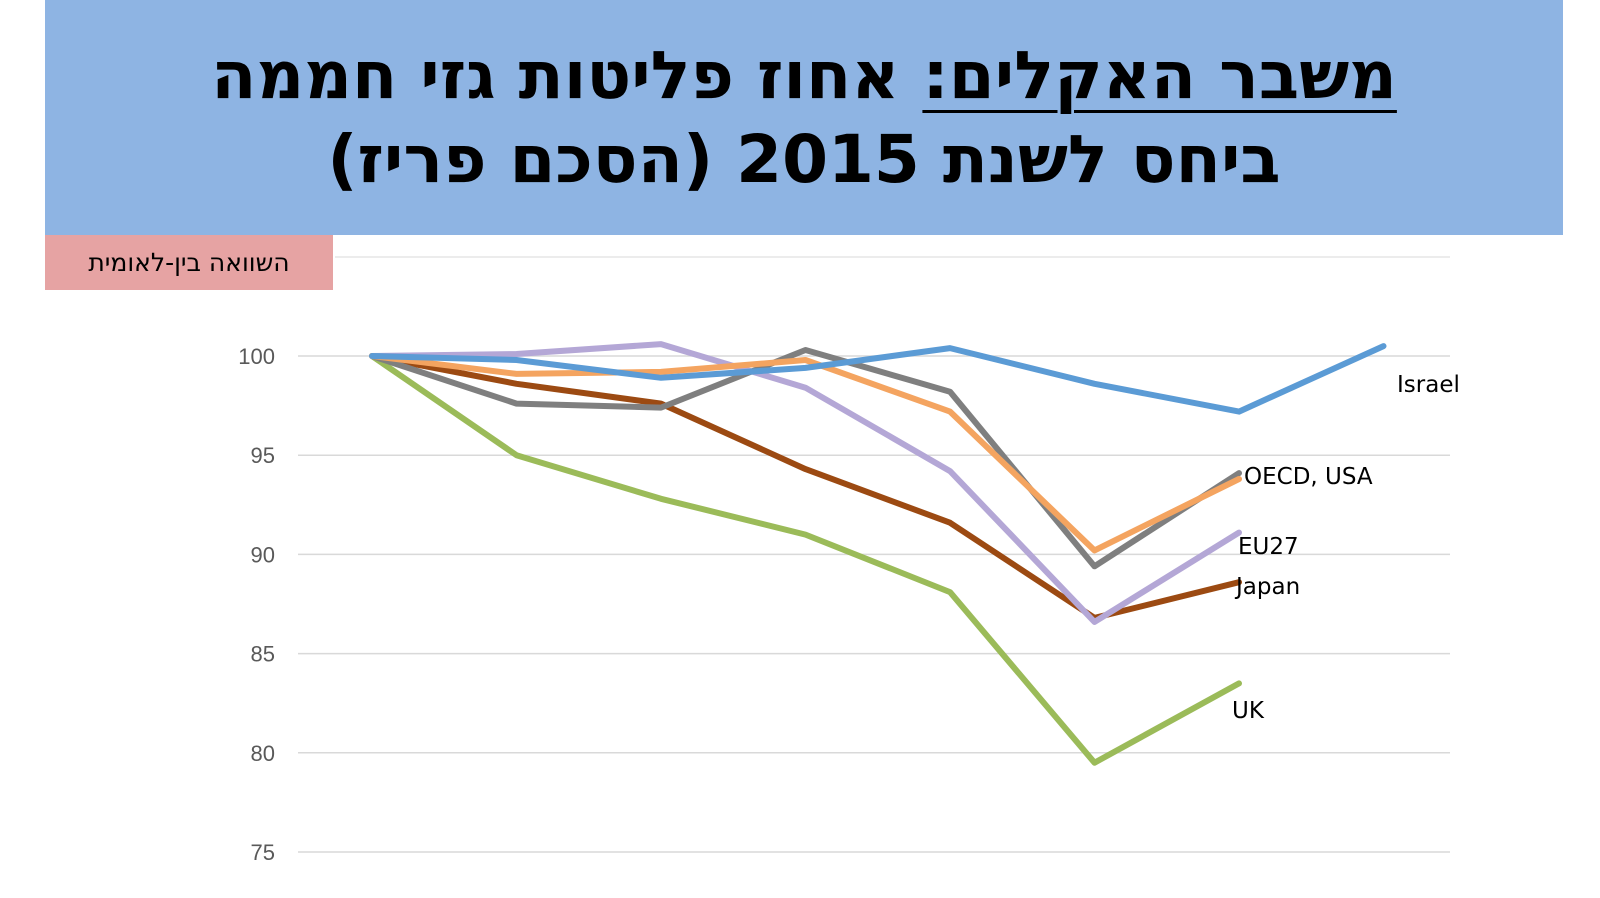 This screenshot has width=1600, height=898. I want to click on title-rest-part: אחוז פליטות גזי חממה, so click(567, 75).